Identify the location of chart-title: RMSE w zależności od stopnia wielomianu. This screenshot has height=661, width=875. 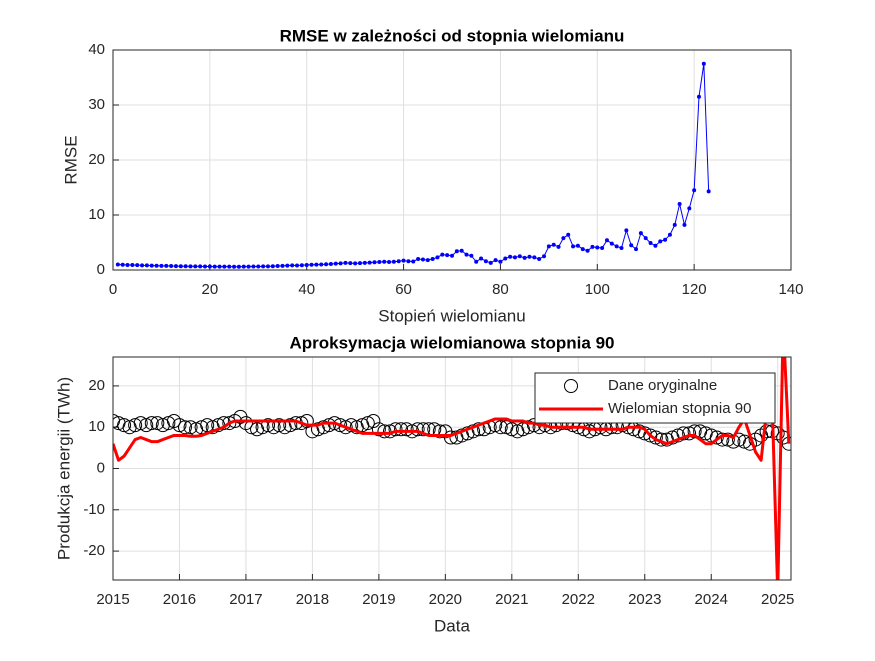
(452, 35).